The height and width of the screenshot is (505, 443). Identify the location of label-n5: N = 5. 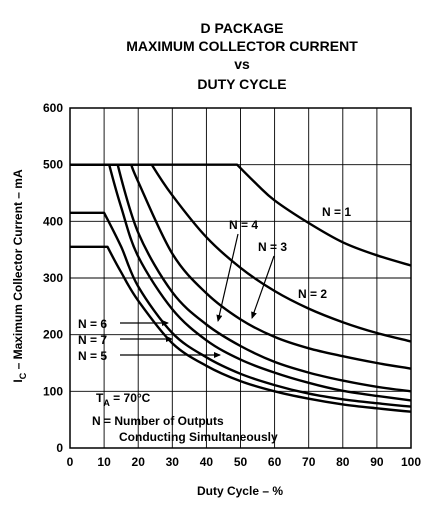
(92, 356).